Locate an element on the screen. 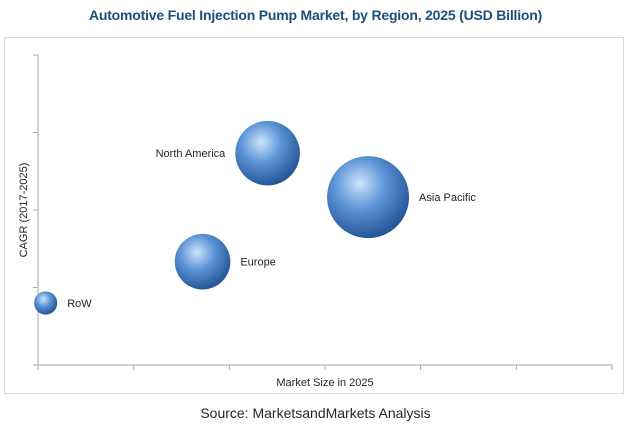 The height and width of the screenshot is (429, 631). bubble-label-asia-pacific: Asia Pacific is located at coordinates (447, 198).